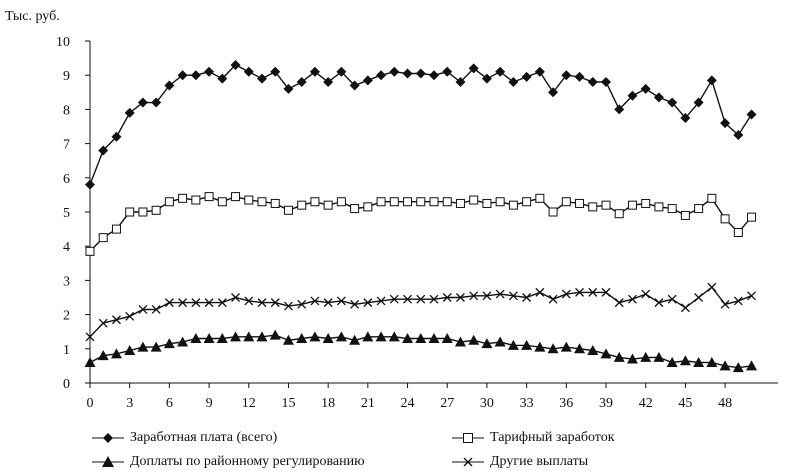  What do you see at coordinates (520, 462) in the screenshot?
I see `legend-item-other-payments: Другие выплаты` at bounding box center [520, 462].